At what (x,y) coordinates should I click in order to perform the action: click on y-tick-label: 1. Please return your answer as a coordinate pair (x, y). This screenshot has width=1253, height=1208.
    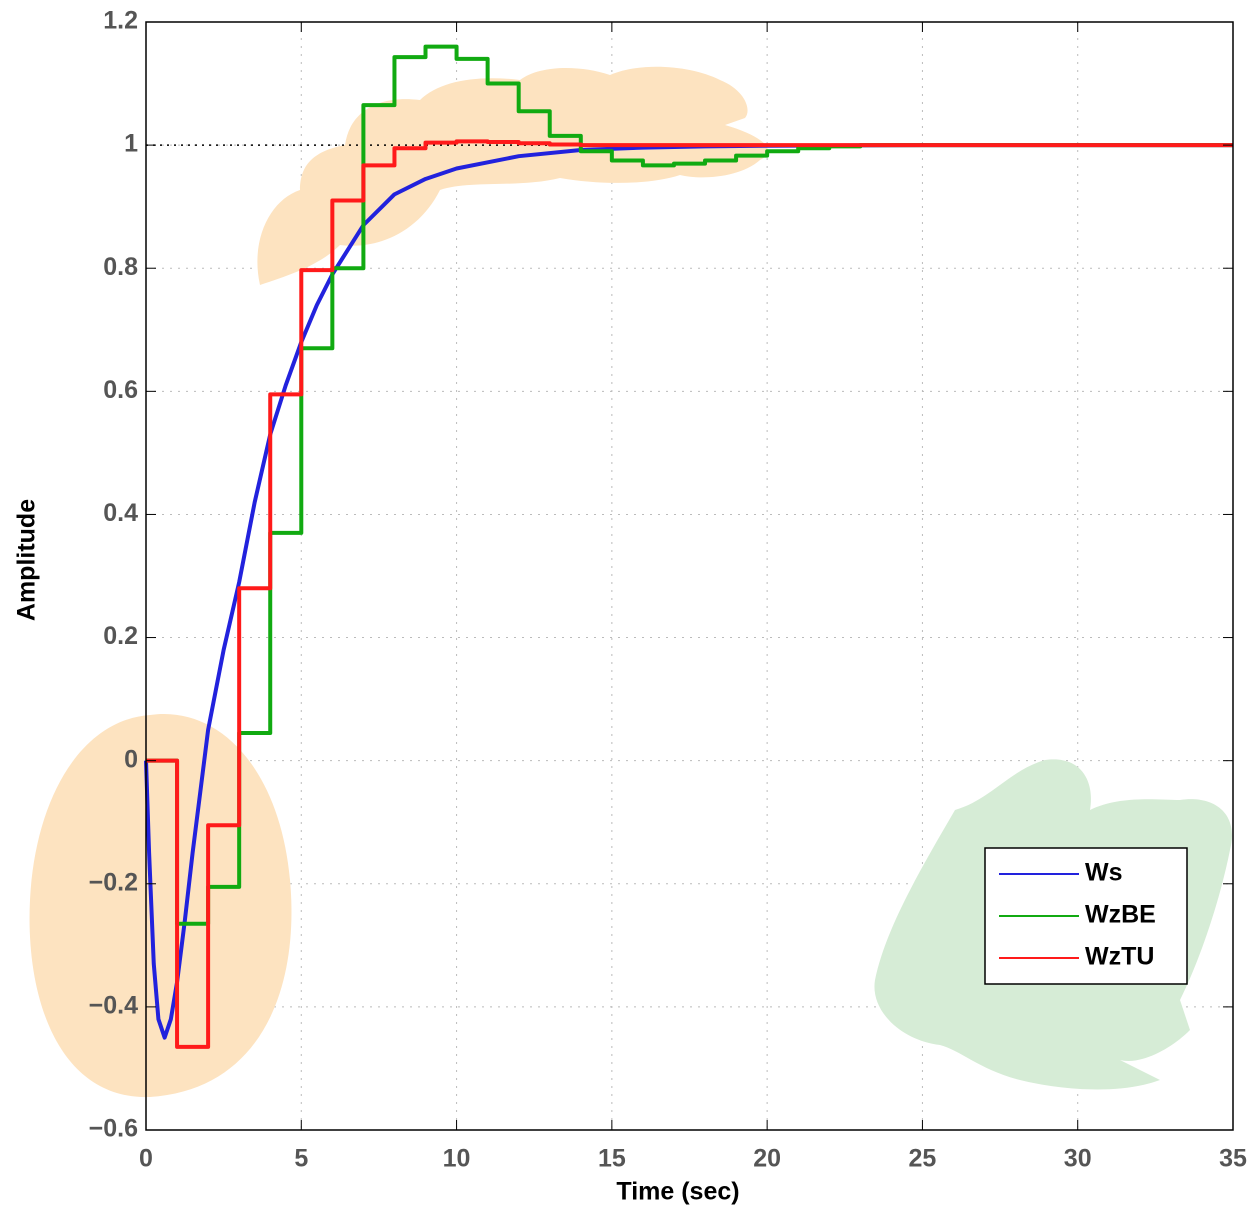
    Looking at the image, I should click on (131, 144).